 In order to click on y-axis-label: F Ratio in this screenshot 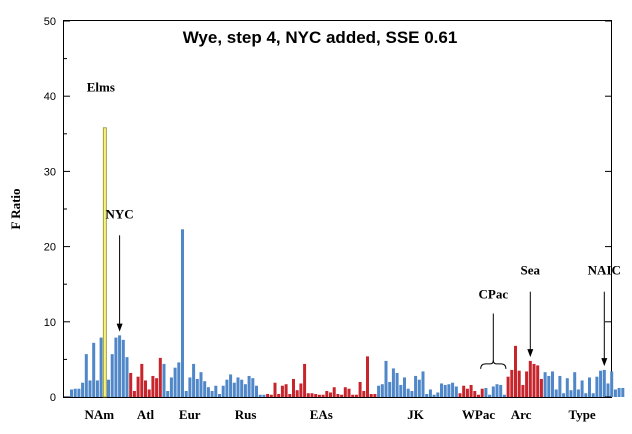, I will do `click(15, 208)`.